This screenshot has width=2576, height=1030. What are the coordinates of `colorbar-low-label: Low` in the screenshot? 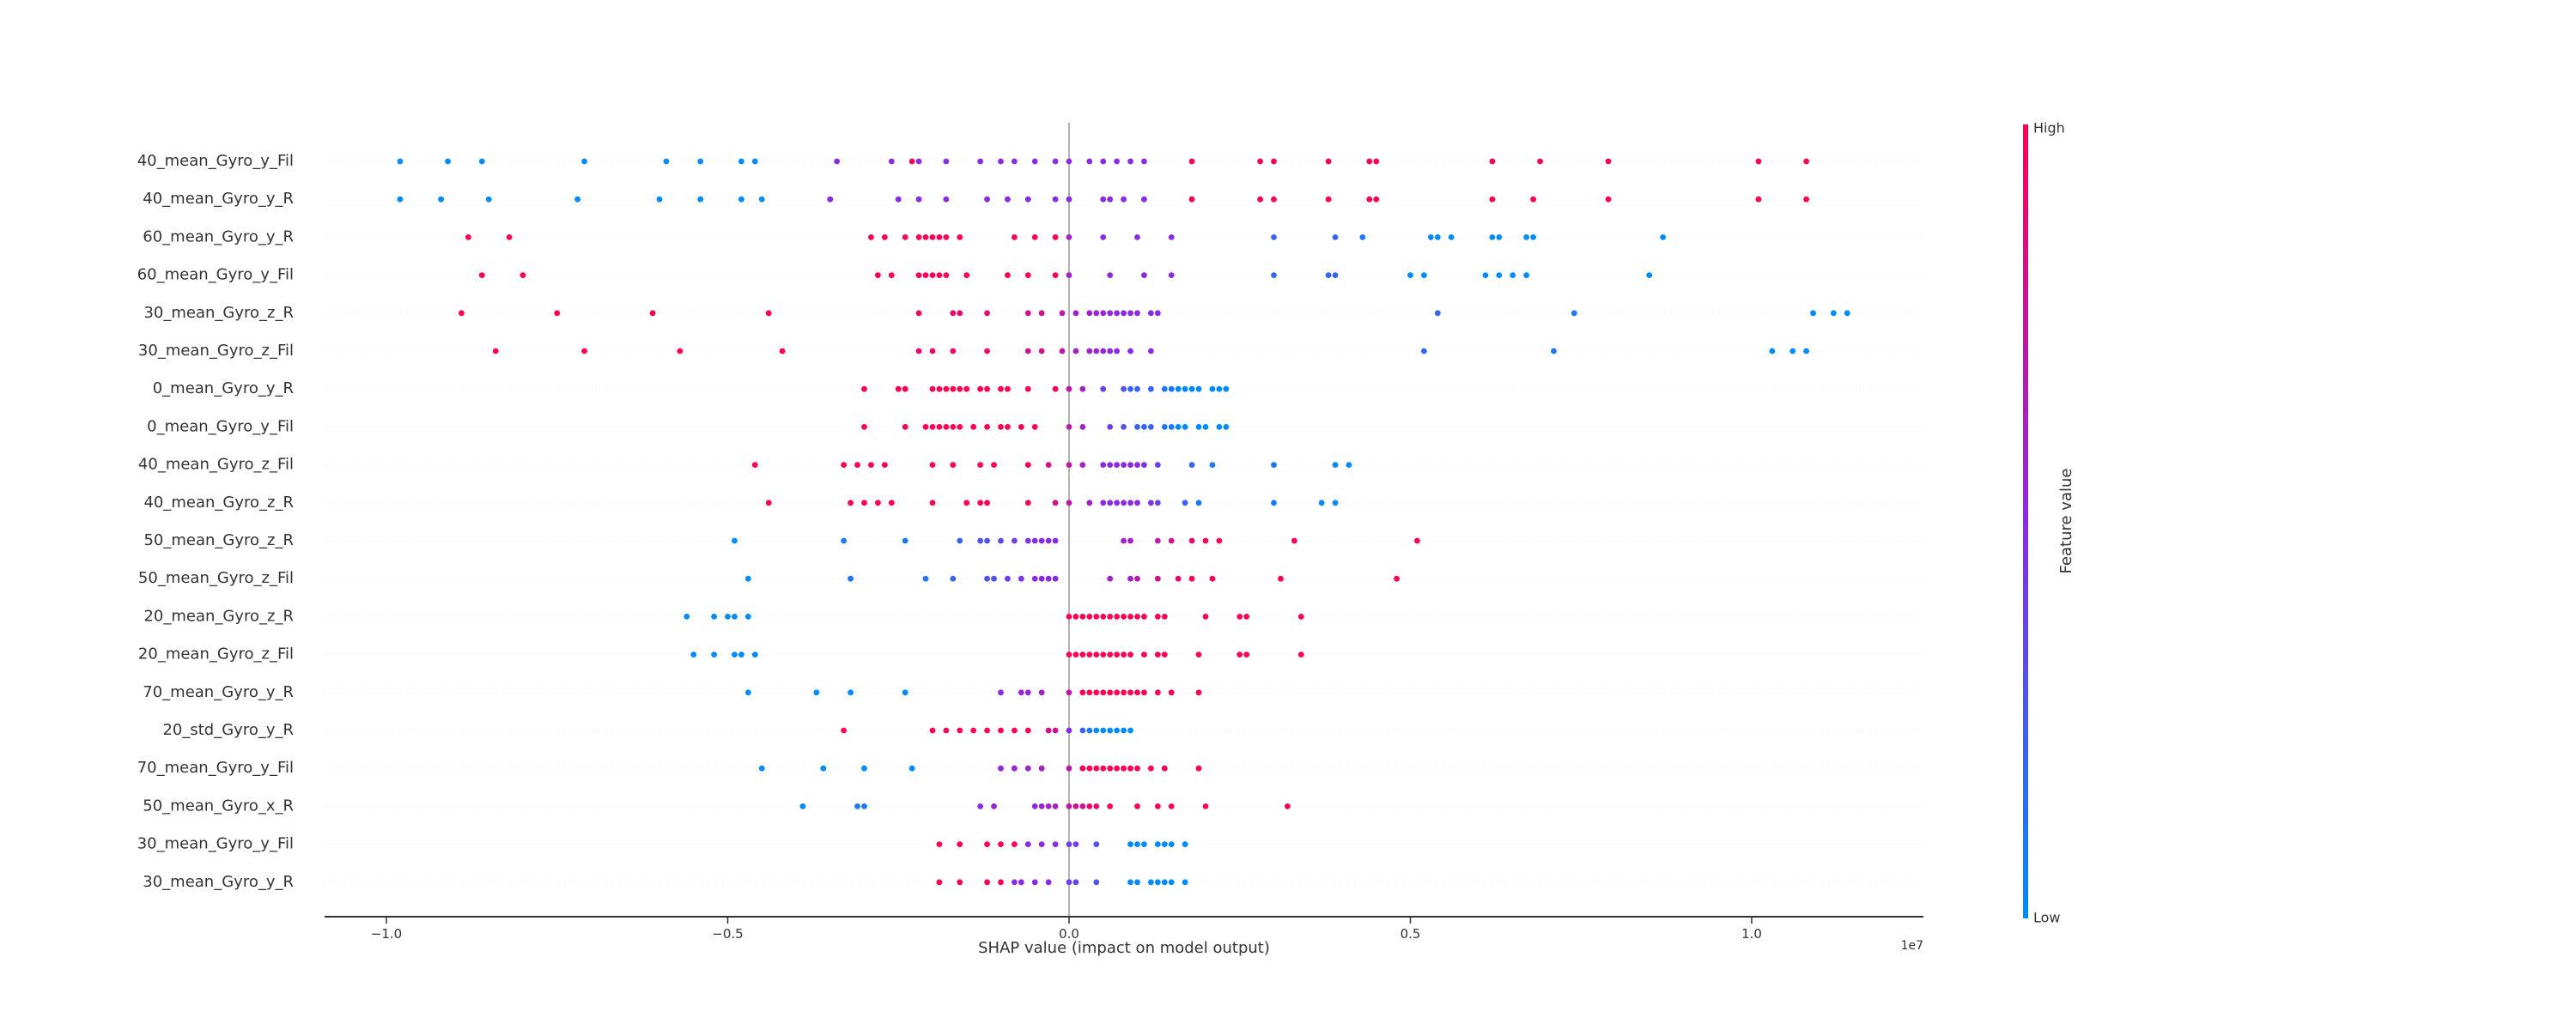 It's located at (2047, 918).